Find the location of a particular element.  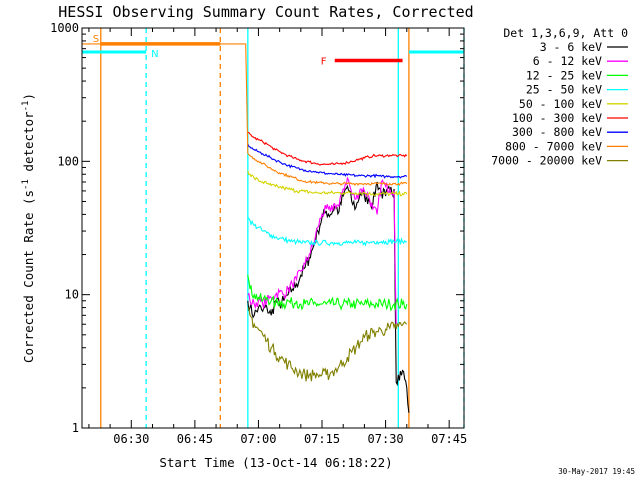

flare-label: F is located at coordinates (324, 62).